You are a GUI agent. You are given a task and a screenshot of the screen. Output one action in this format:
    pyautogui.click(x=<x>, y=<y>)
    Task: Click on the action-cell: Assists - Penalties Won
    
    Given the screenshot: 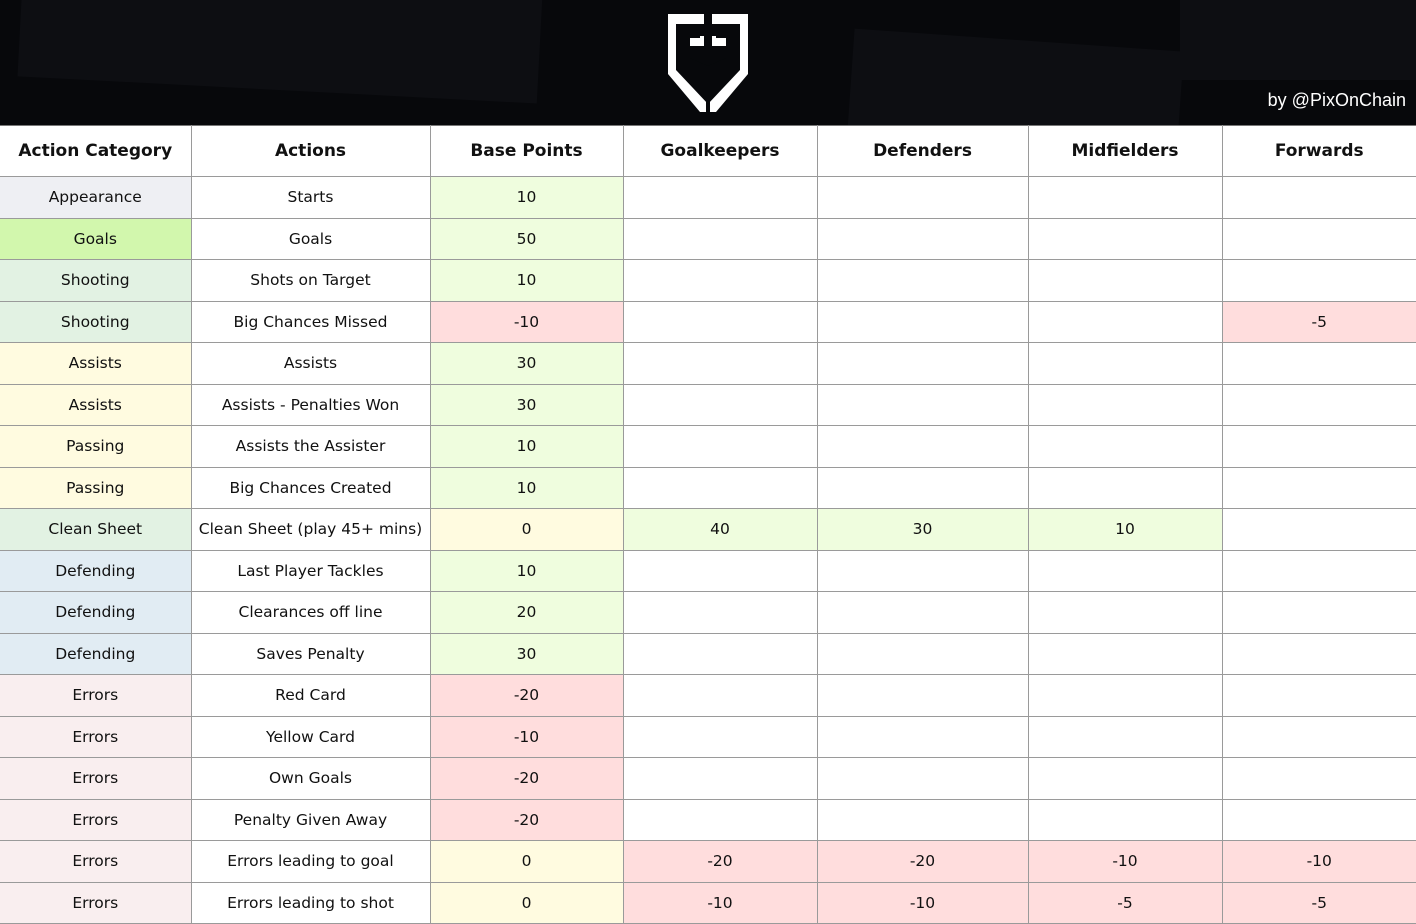 What is the action you would take?
    pyautogui.click(x=310, y=404)
    